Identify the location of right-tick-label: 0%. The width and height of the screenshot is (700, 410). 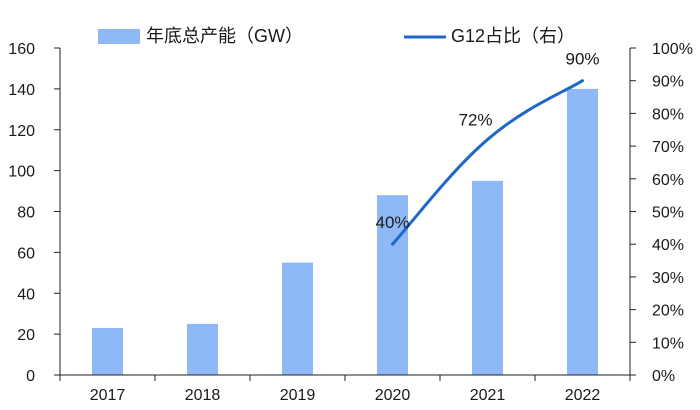
(663, 376).